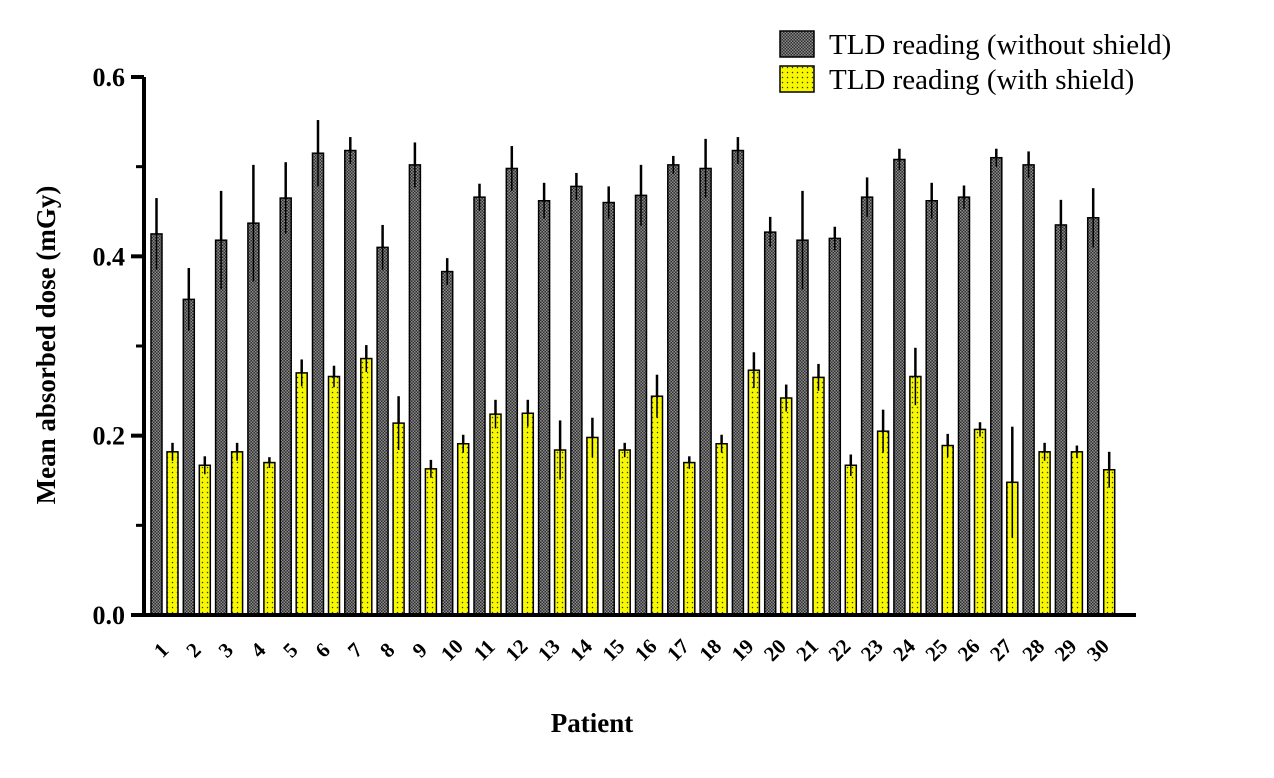 This screenshot has height=778, width=1274. I want to click on x-tick-label: 28, so click(1033, 650).